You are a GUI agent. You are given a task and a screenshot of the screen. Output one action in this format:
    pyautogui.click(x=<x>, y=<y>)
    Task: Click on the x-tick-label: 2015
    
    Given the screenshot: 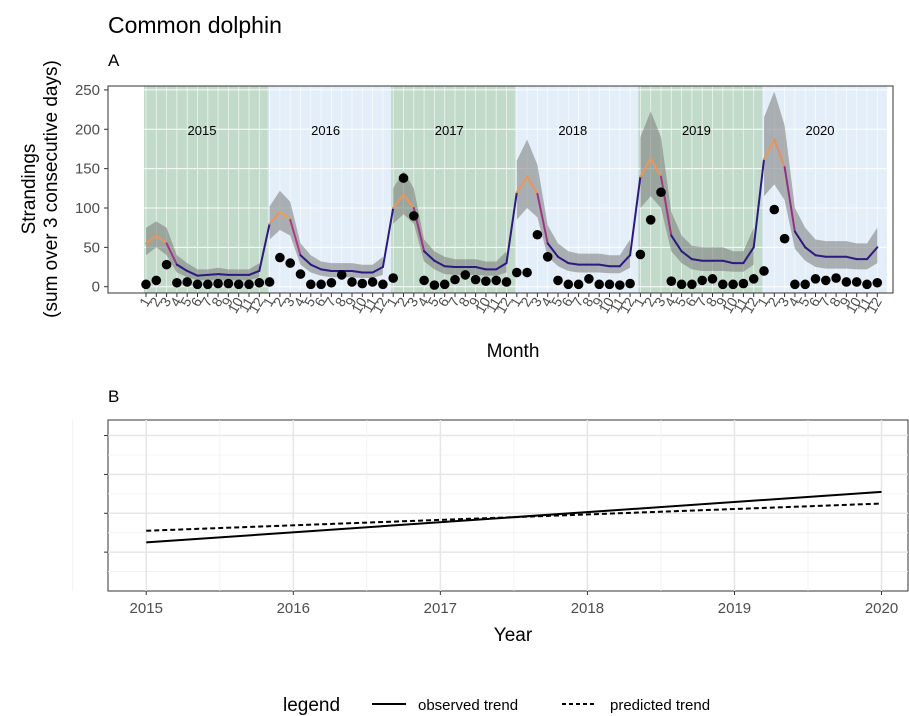 What is the action you would take?
    pyautogui.click(x=146, y=608)
    